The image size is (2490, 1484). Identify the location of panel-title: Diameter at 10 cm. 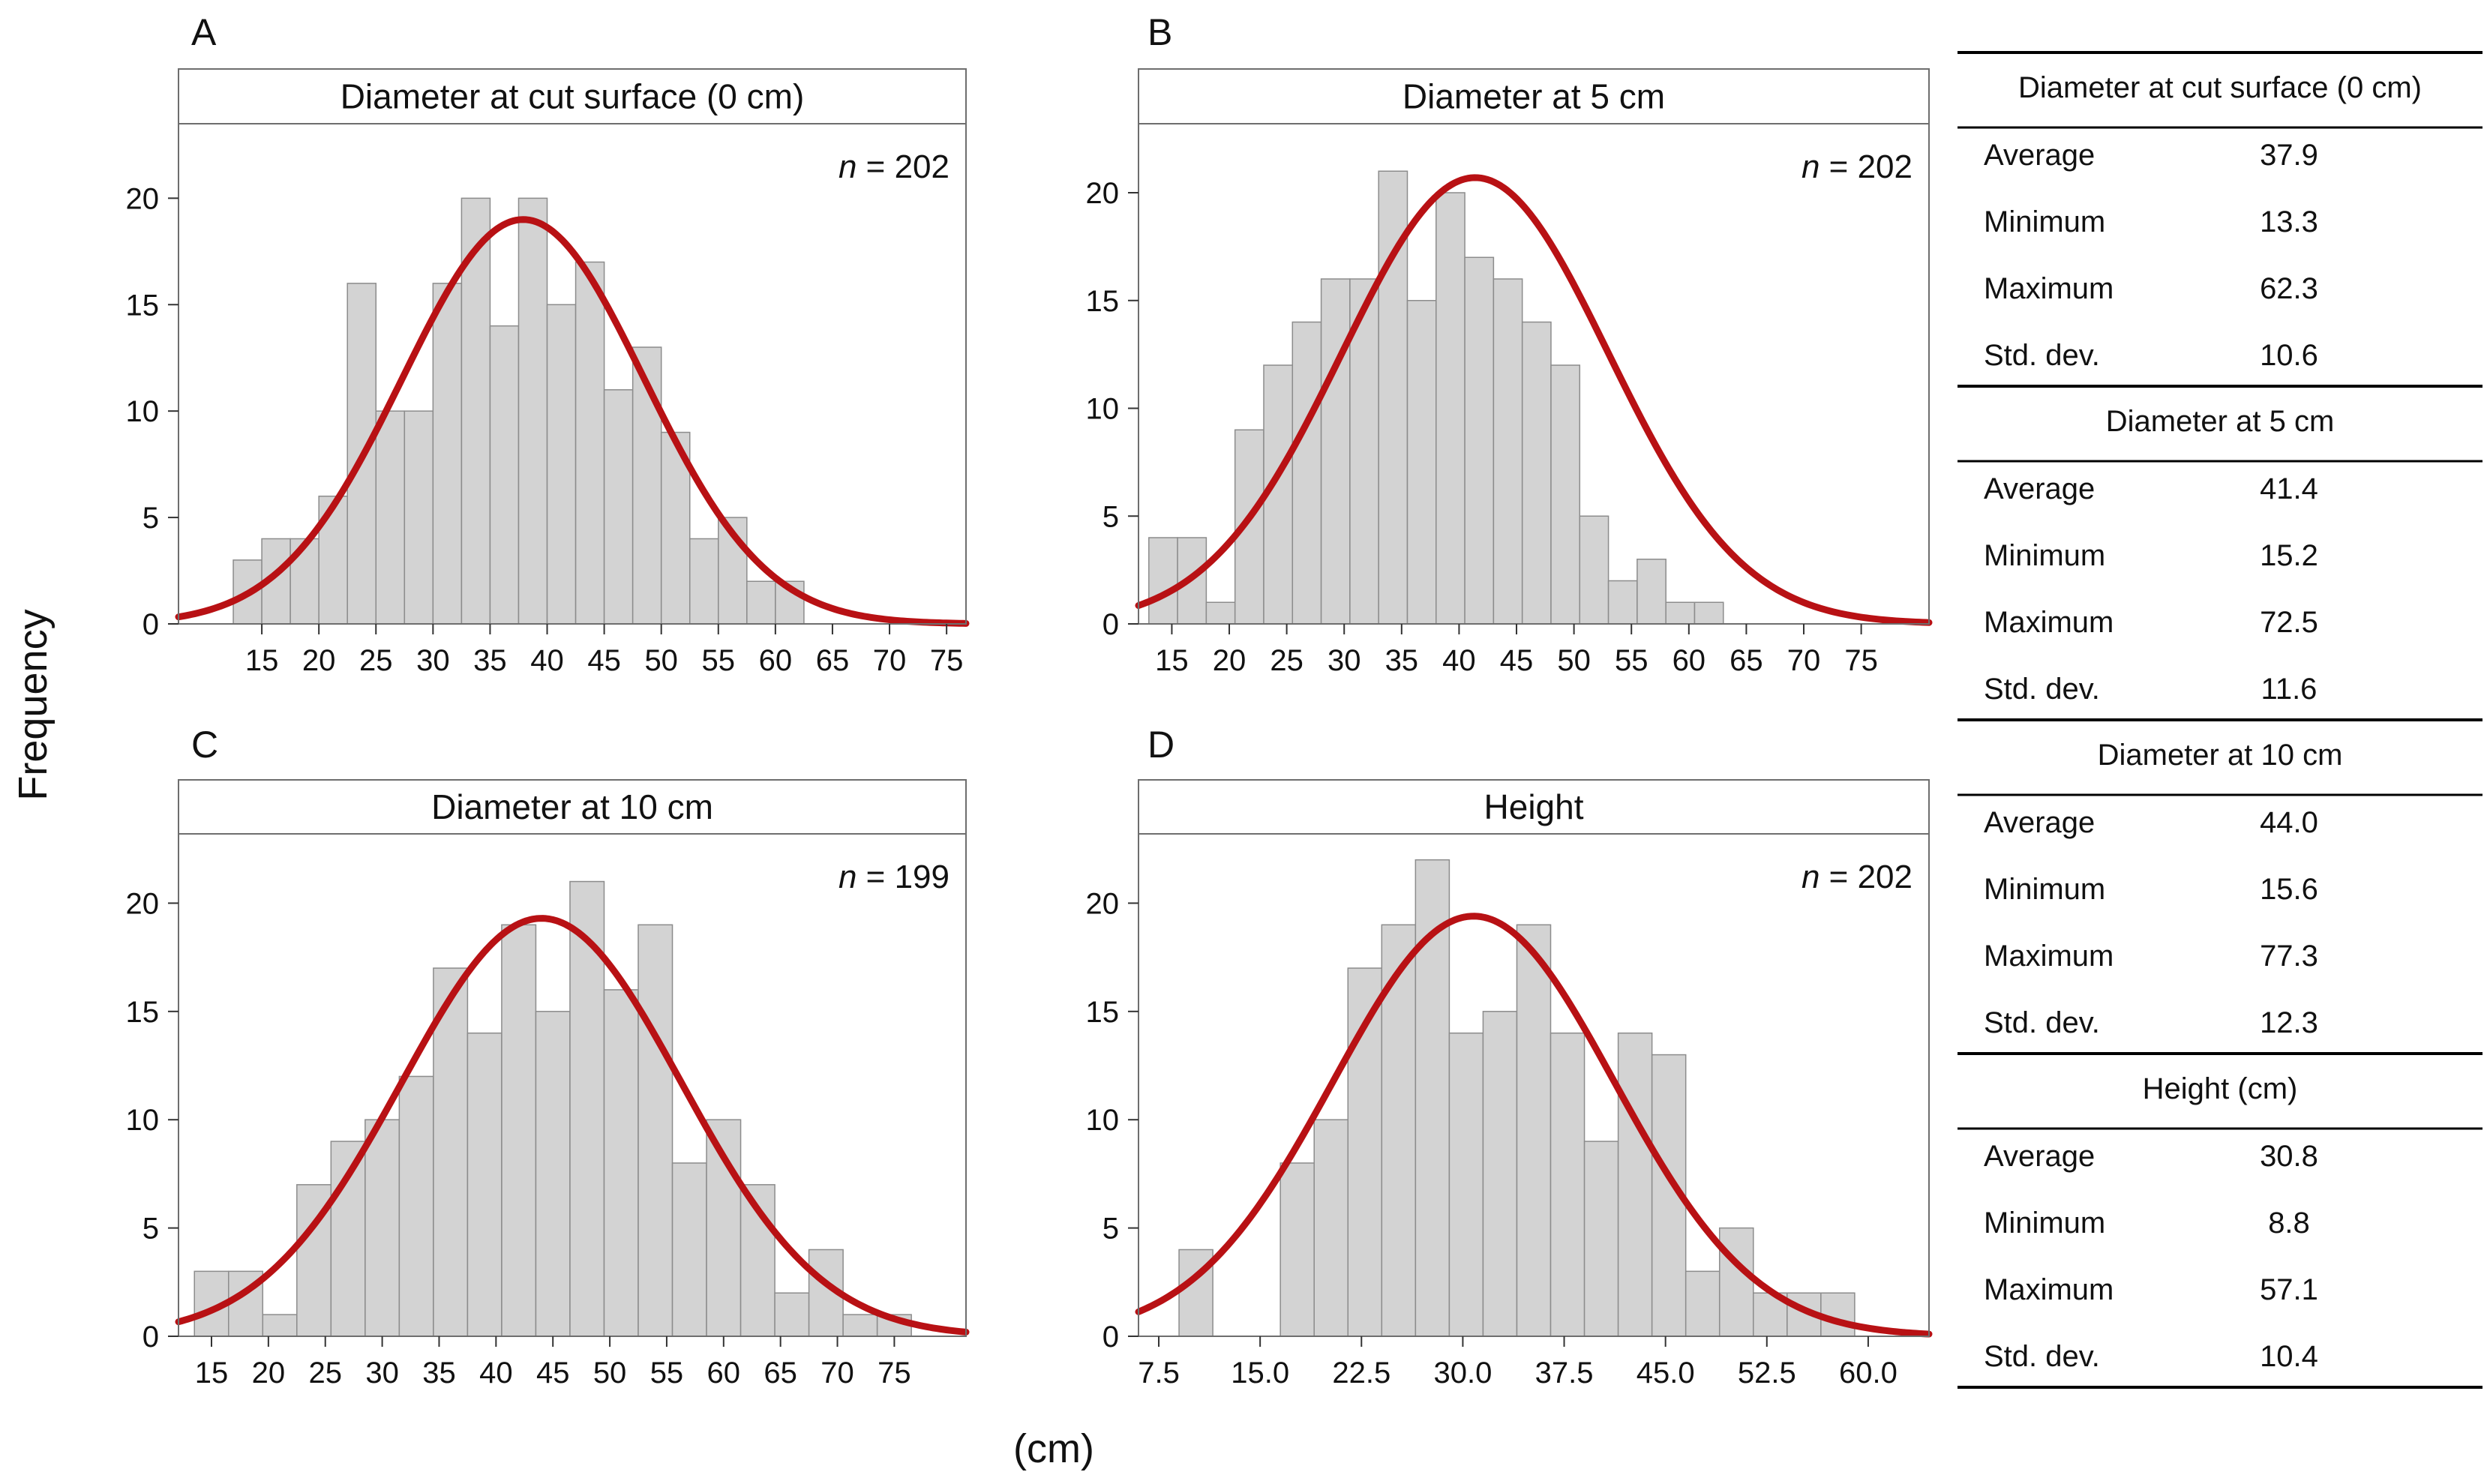
(572, 806).